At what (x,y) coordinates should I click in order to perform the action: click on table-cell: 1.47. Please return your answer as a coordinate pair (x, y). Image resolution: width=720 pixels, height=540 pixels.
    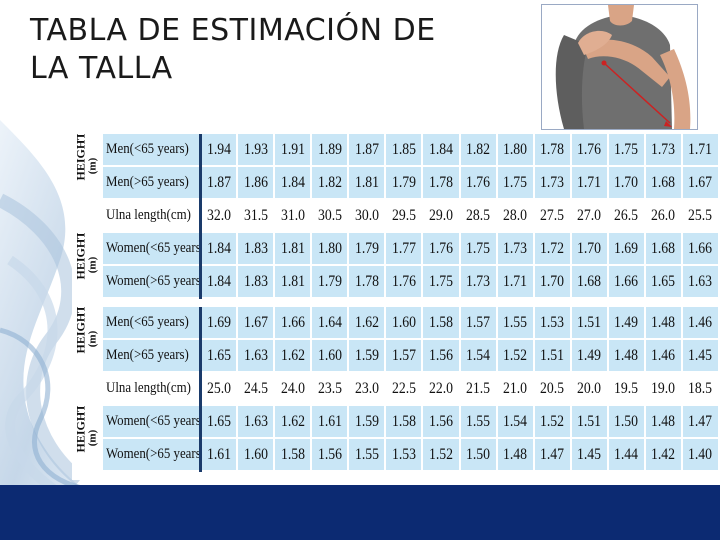
    Looking at the image, I should click on (700, 422).